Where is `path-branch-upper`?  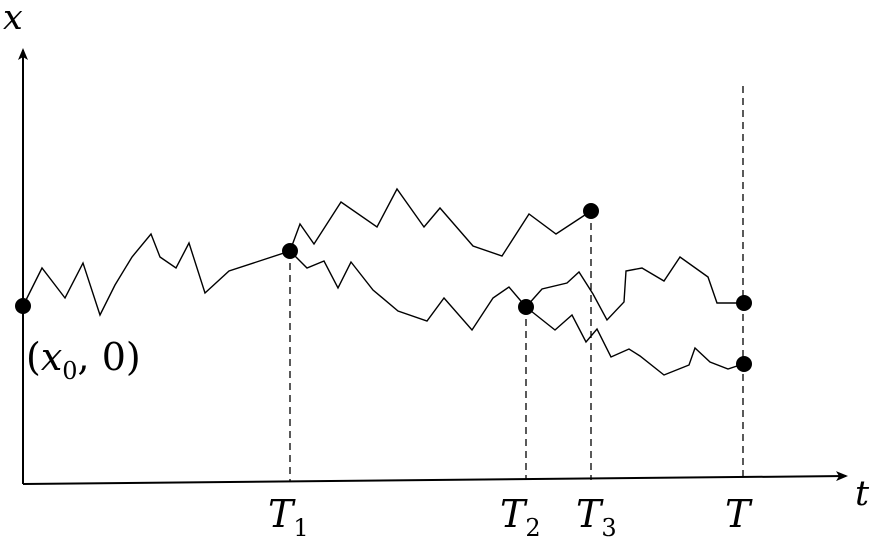 path-branch-upper is located at coordinates (440, 222).